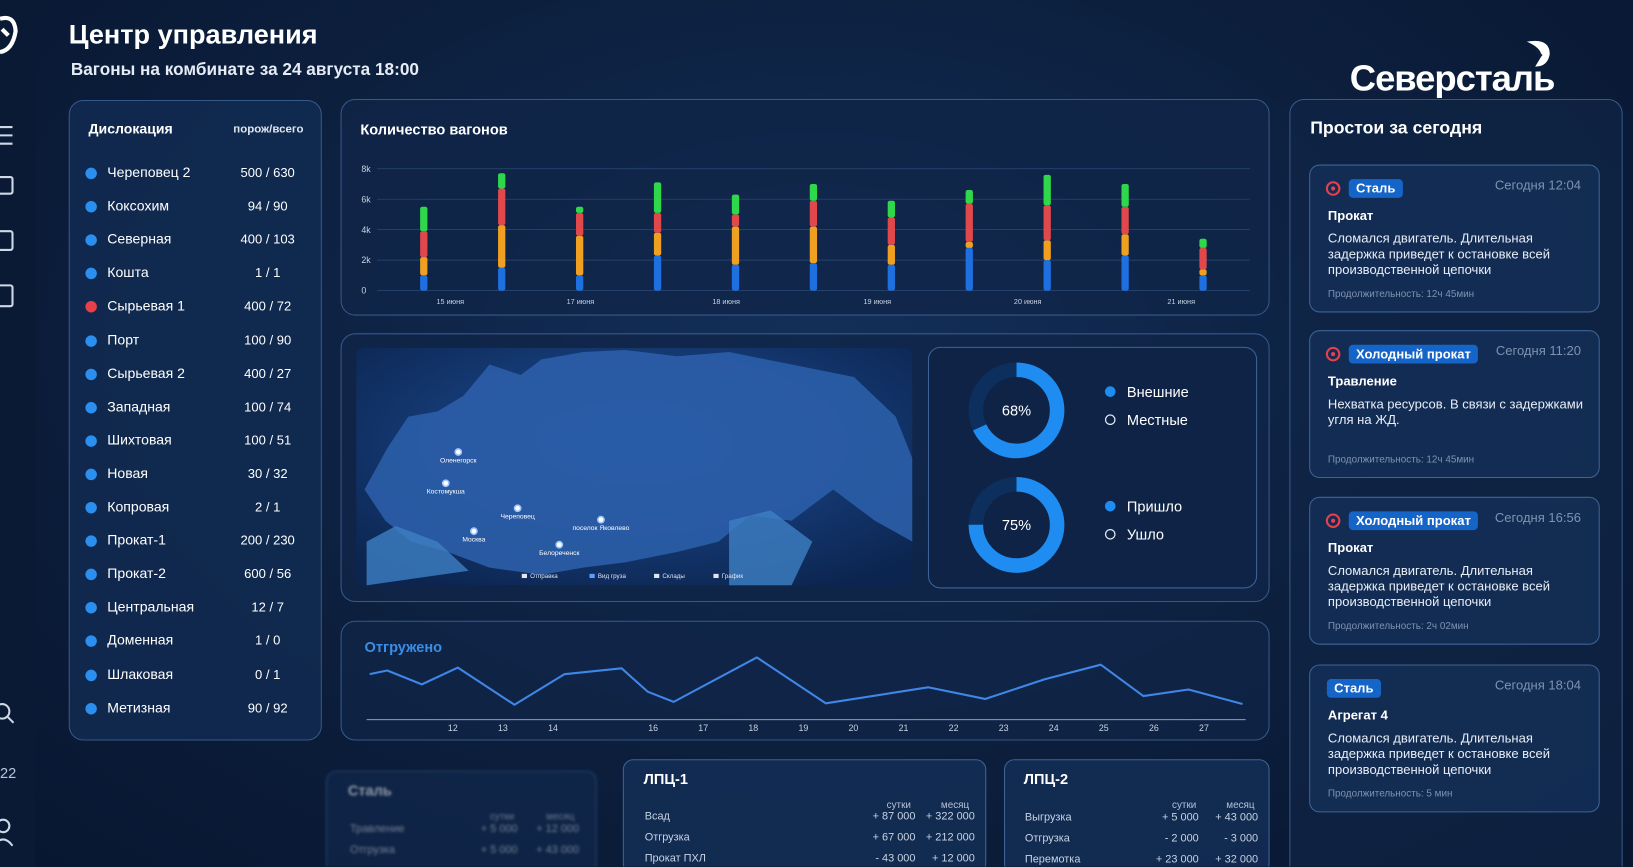 The image size is (1633, 867). What do you see at coordinates (1181, 838) in the screenshot?
I see `row-value: - 2 000` at bounding box center [1181, 838].